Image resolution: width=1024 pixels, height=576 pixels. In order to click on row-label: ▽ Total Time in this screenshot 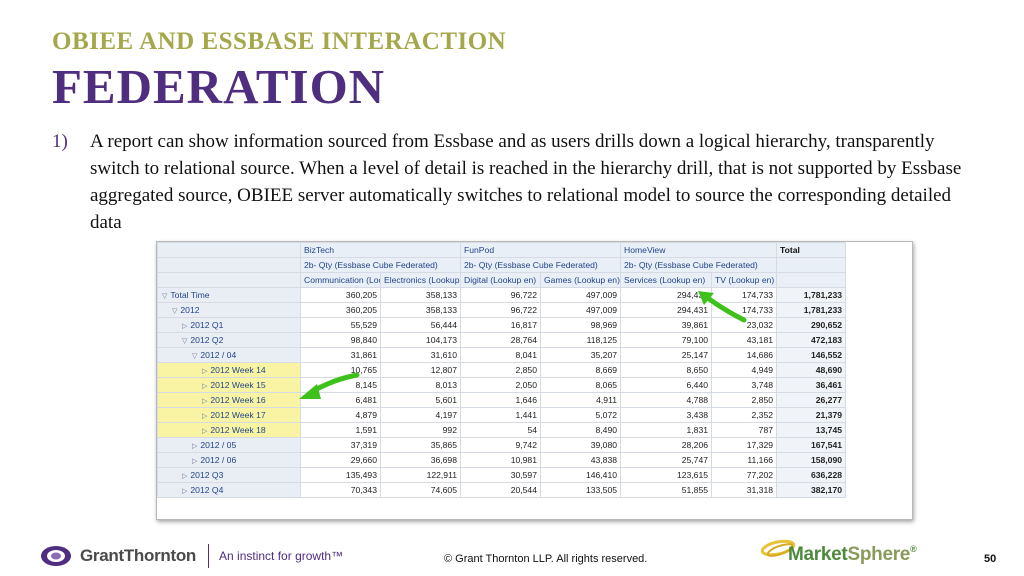, I will do `click(229, 295)`.